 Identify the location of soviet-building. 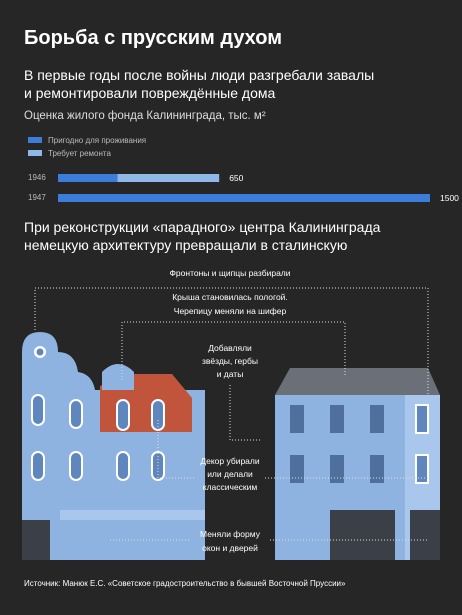
(357, 464).